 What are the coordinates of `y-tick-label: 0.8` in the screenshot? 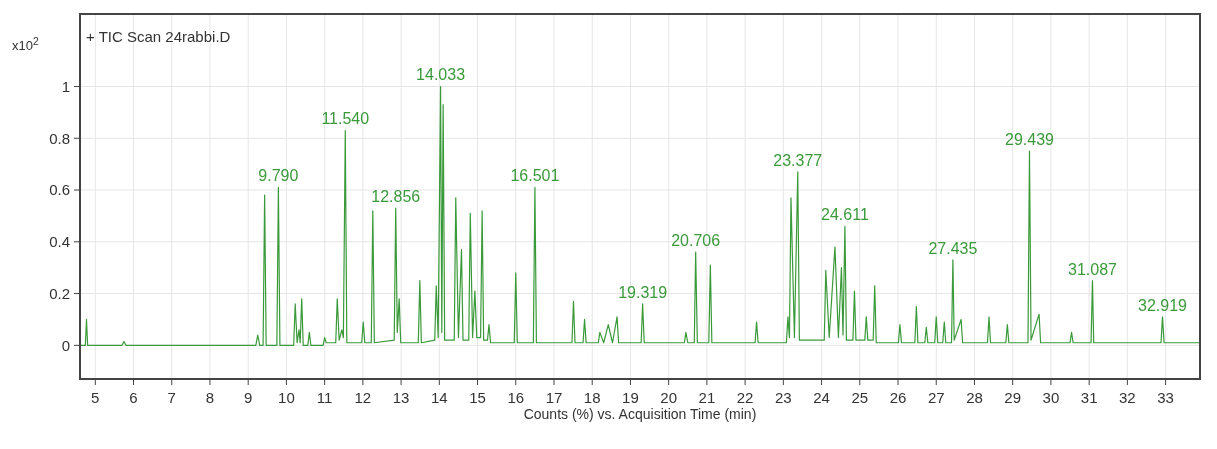 It's located at (59, 138).